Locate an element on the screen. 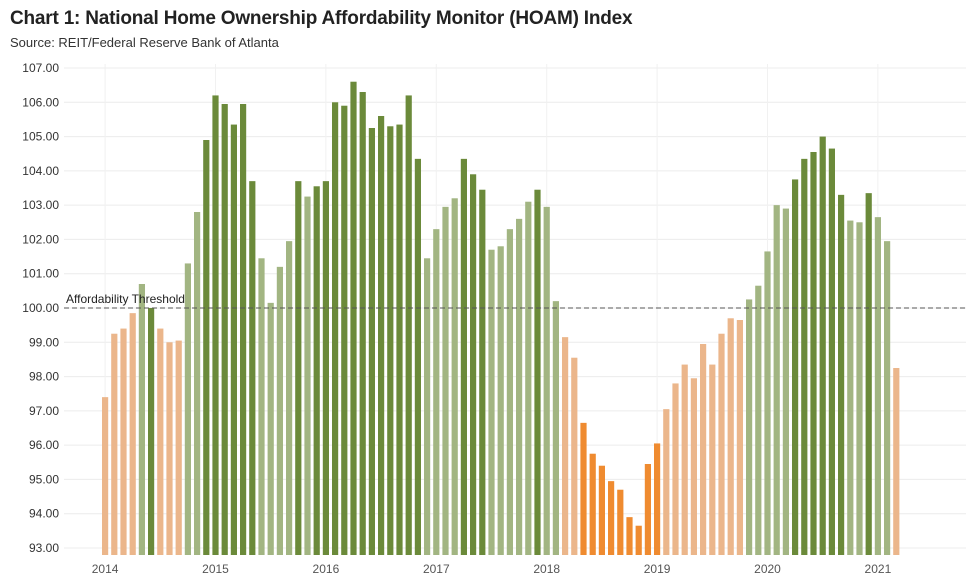 The height and width of the screenshot is (585, 975). x-tick-label: 2019 is located at coordinates (657, 569).